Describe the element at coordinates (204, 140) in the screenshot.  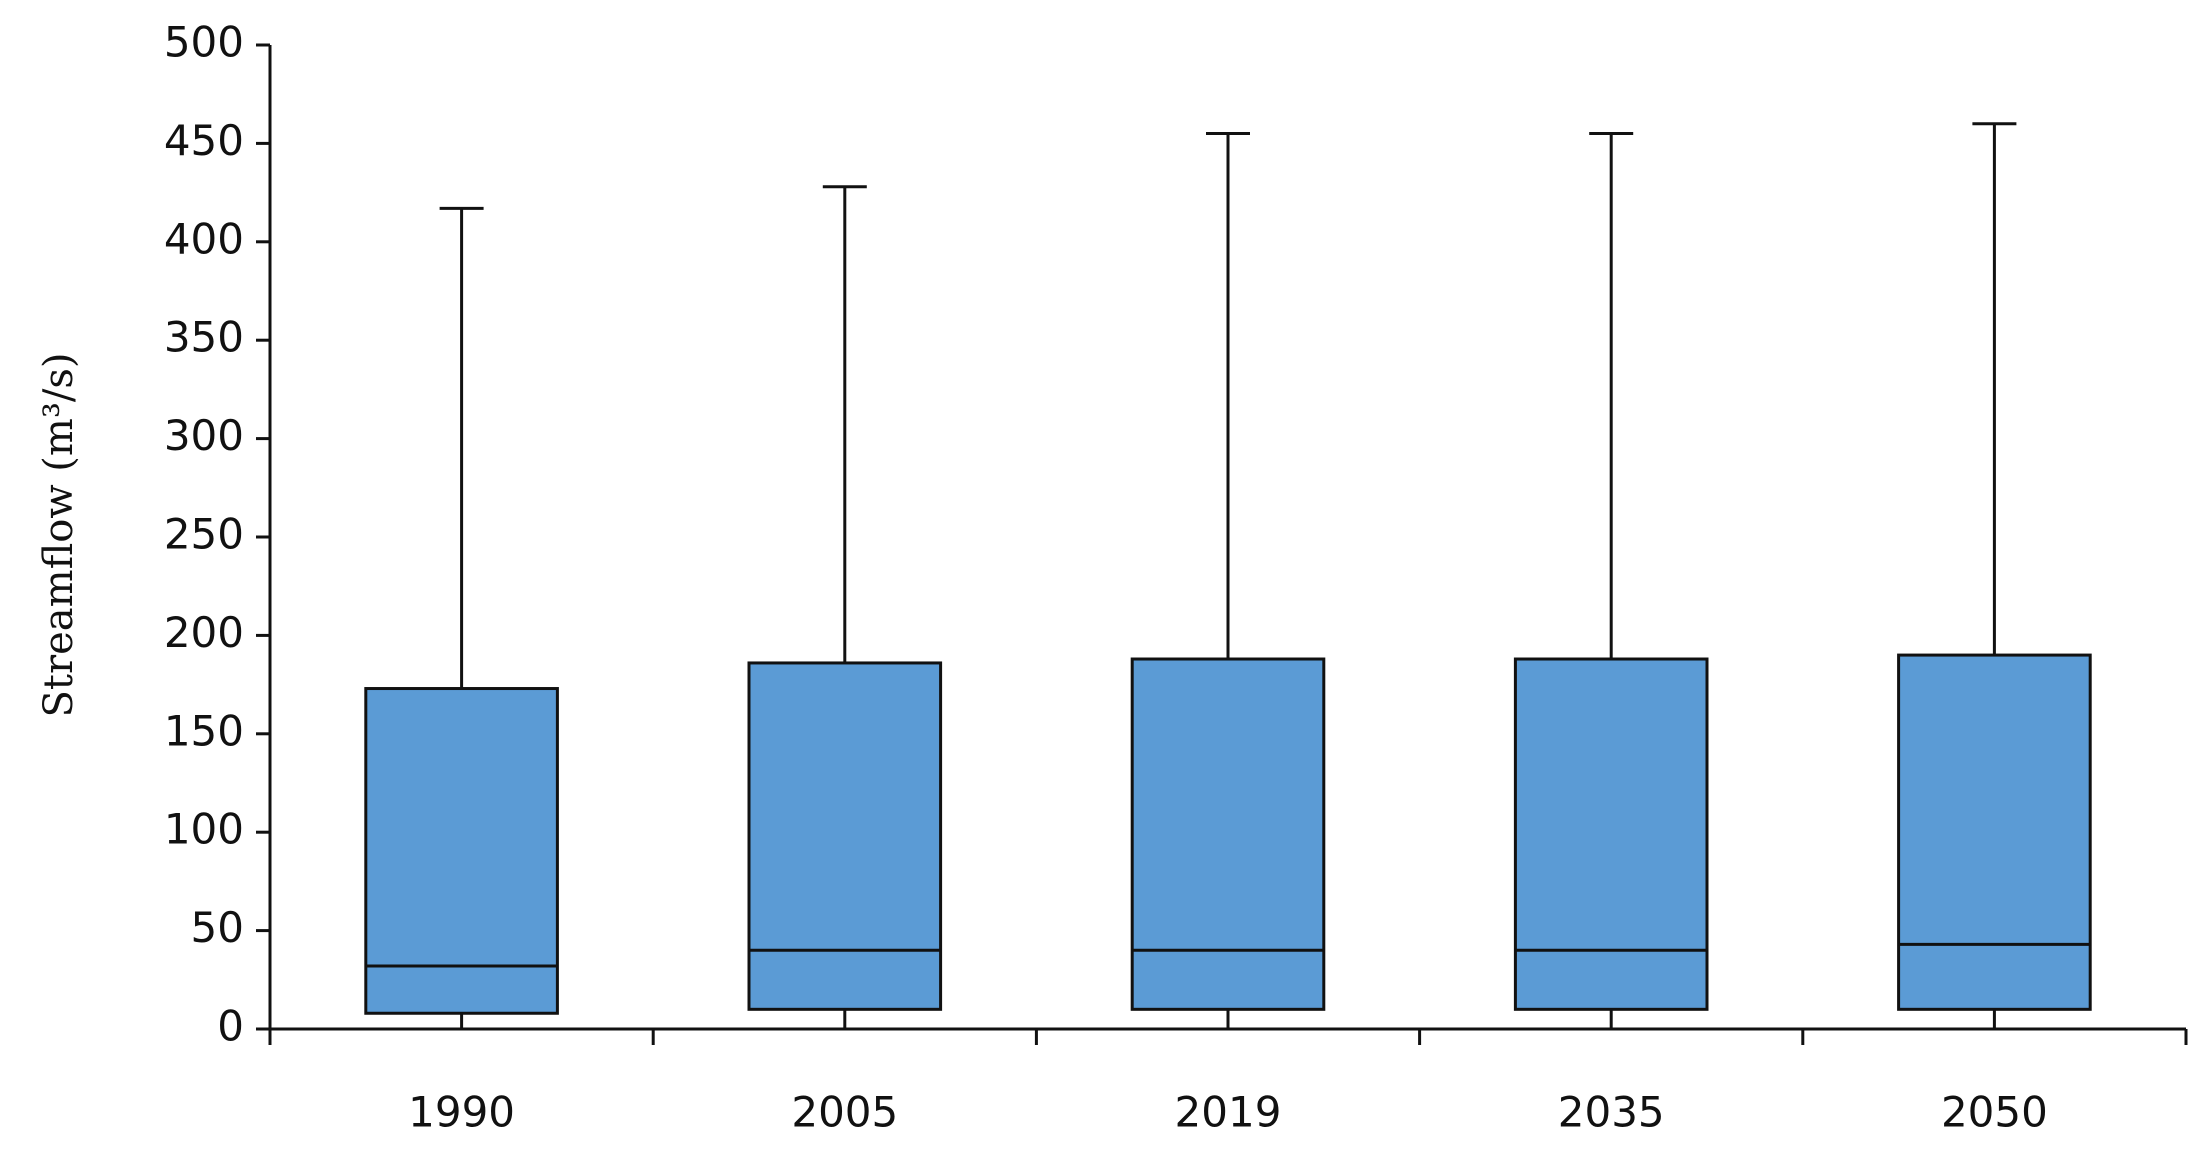
I see `y-tick-label: 450` at that location.